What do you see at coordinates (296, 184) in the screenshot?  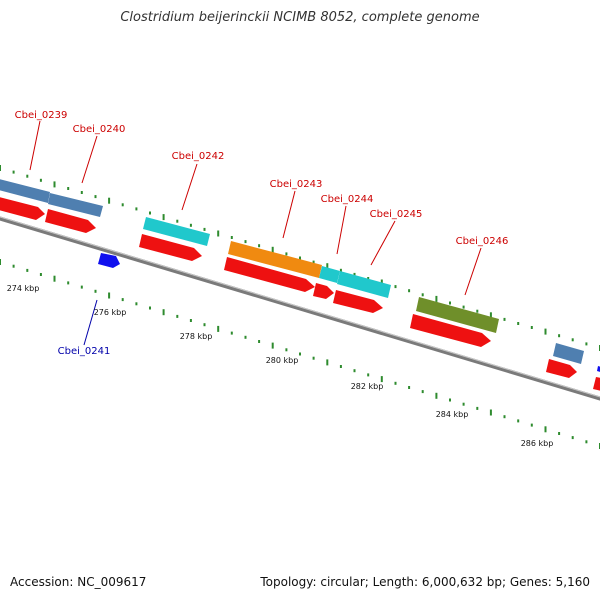 I see `gene-label-cbei-0243: Cbei_0243` at bounding box center [296, 184].